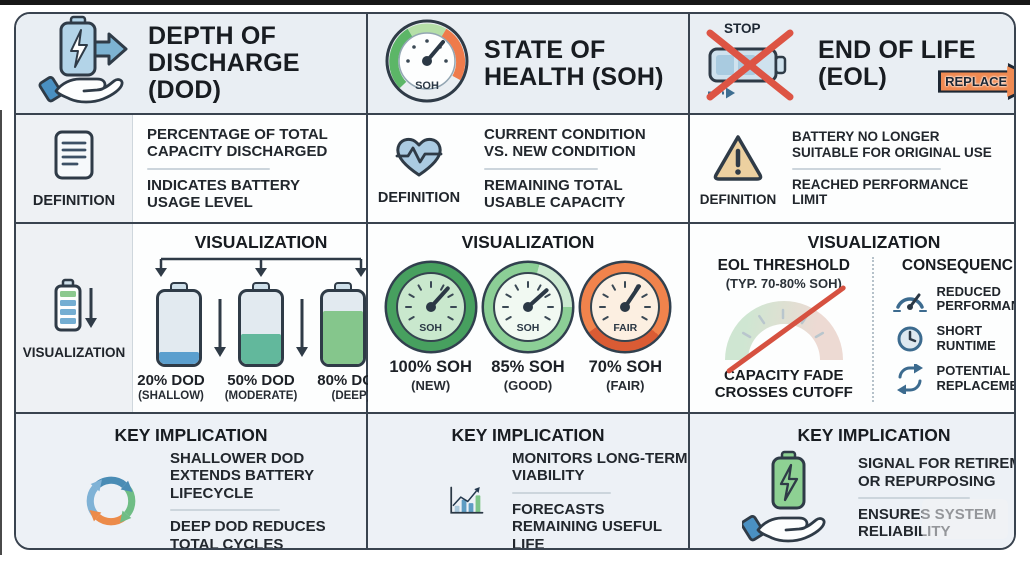  I want to click on gauge-slash-icon, so click(785, 329).